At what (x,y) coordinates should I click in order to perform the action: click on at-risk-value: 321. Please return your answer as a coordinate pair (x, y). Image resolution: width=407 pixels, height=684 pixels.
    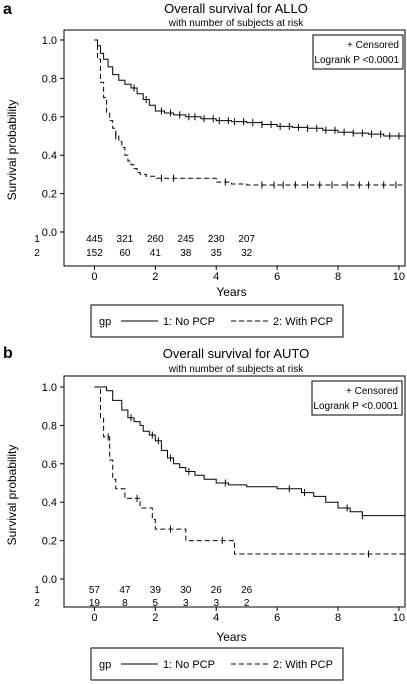
    Looking at the image, I should click on (125, 239).